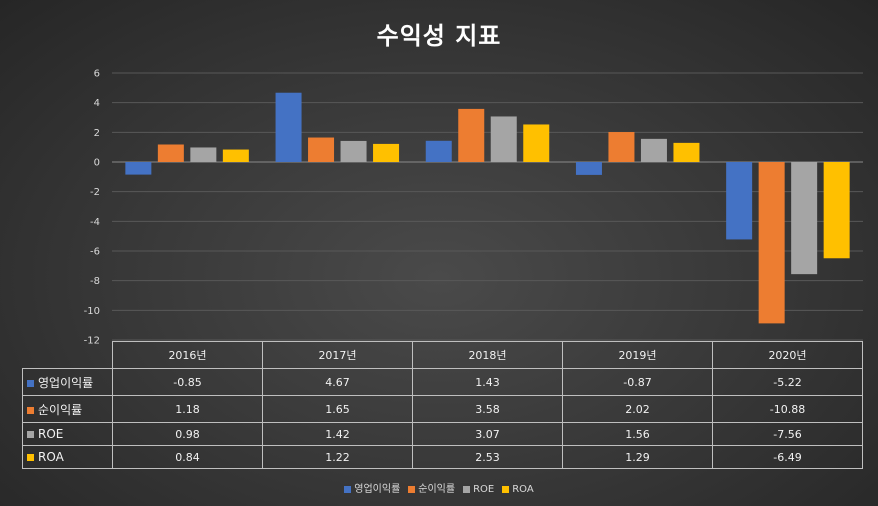 The height and width of the screenshot is (506, 878). Describe the element at coordinates (97, 133) in the screenshot. I see `y-tick-label: 2` at that location.